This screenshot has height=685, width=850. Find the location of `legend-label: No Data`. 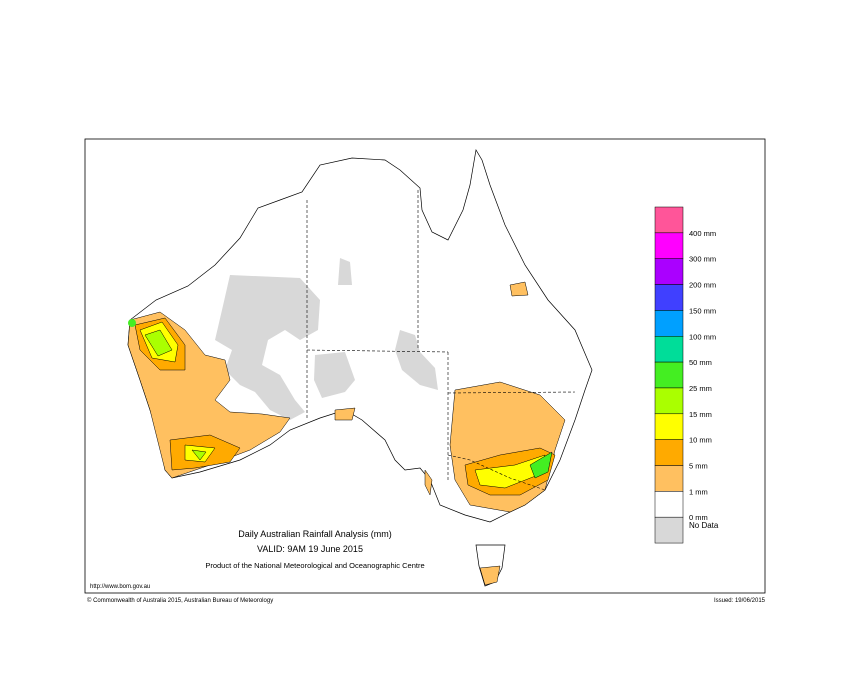

legend-label: No Data is located at coordinates (704, 525).